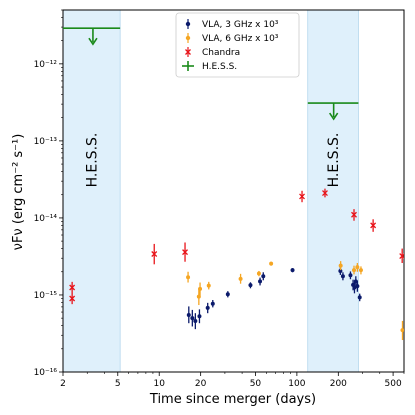 The width and height of the screenshot is (415, 415). What do you see at coordinates (93, 160) in the screenshot?
I see `hess-band-label-0: H.E.S.S.` at bounding box center [93, 160].